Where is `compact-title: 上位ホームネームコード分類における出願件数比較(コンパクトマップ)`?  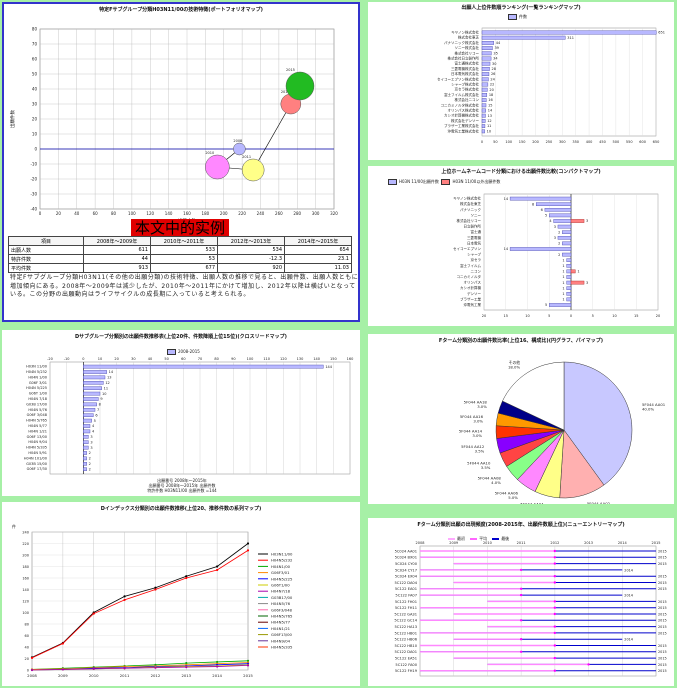 compact-title: 上位ホームネームコード分類における出願件数比較(コンパクトマップ) is located at coordinates (521, 172).